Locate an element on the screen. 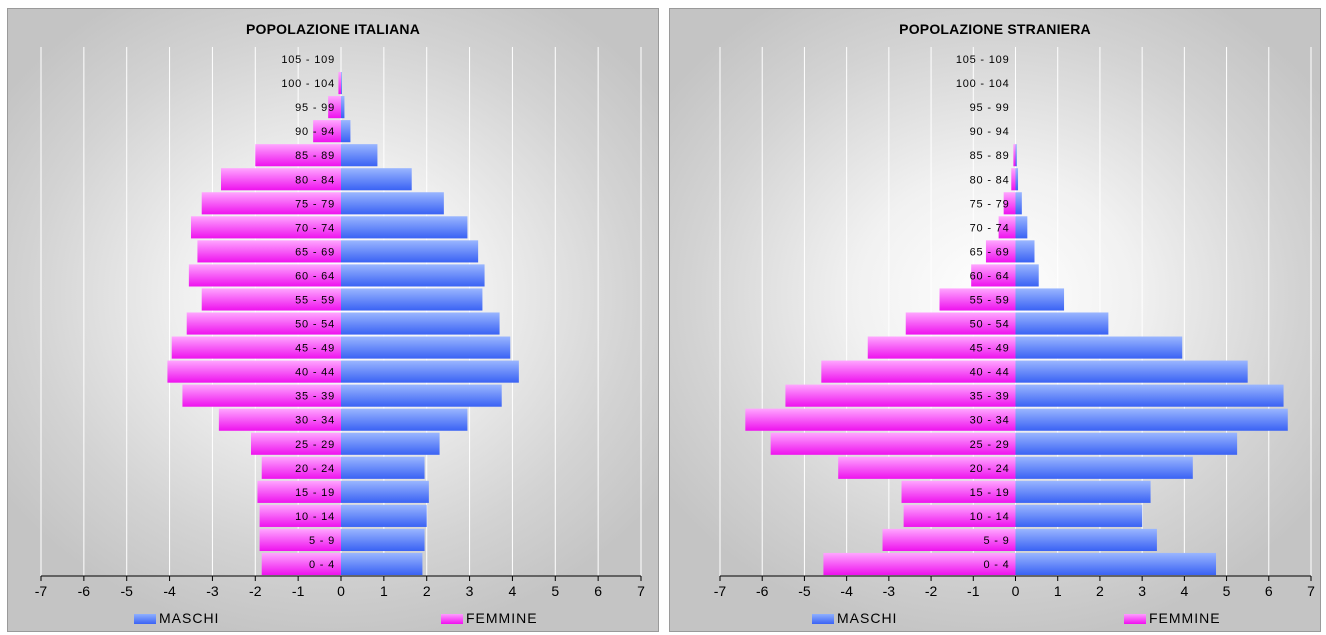  x-tick-label: 0 is located at coordinates (341, 591).